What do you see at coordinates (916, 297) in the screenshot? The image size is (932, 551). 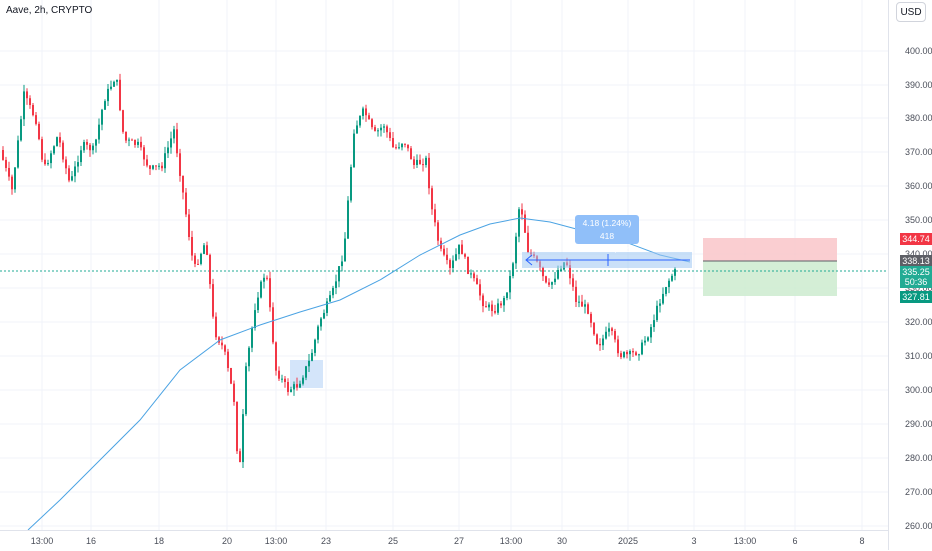 I see `take-profit-price-tag: 327.81` at bounding box center [916, 297].